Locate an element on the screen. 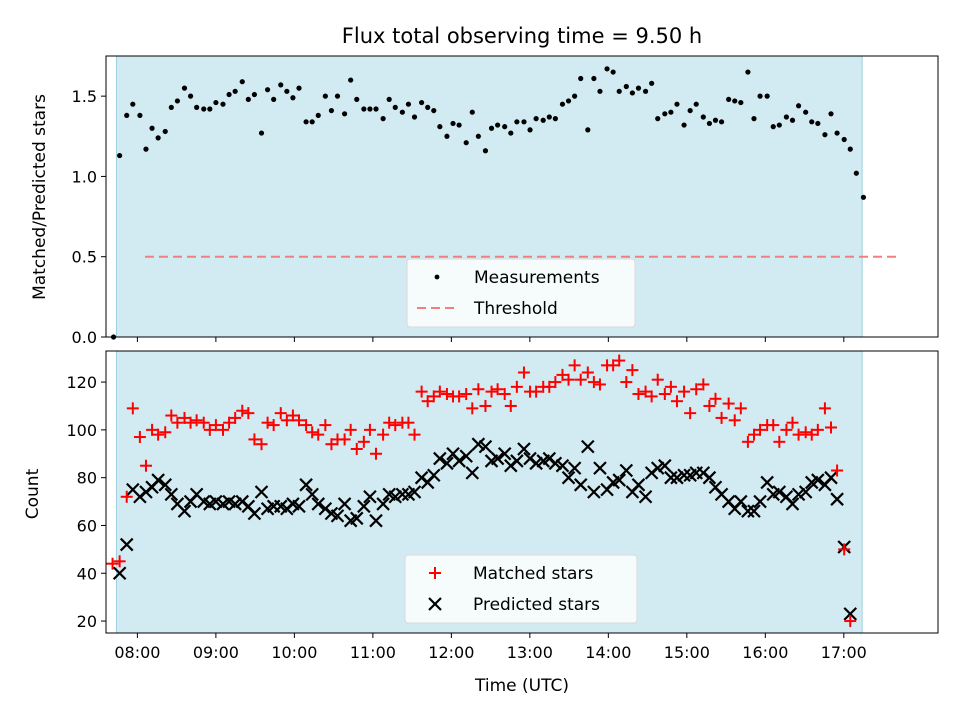 Image resolution: width=960 pixels, height=724 pixels. y-tick-label: 0.0 is located at coordinates (84, 337).